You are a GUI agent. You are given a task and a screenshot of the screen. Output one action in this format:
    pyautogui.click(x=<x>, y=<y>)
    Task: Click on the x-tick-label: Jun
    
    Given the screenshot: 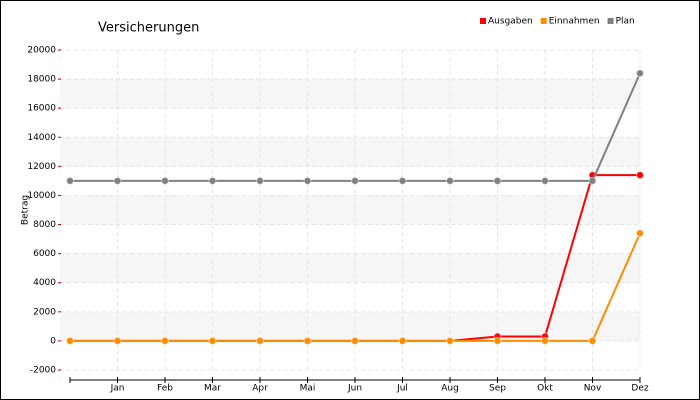 What is the action you would take?
    pyautogui.click(x=354, y=389)
    